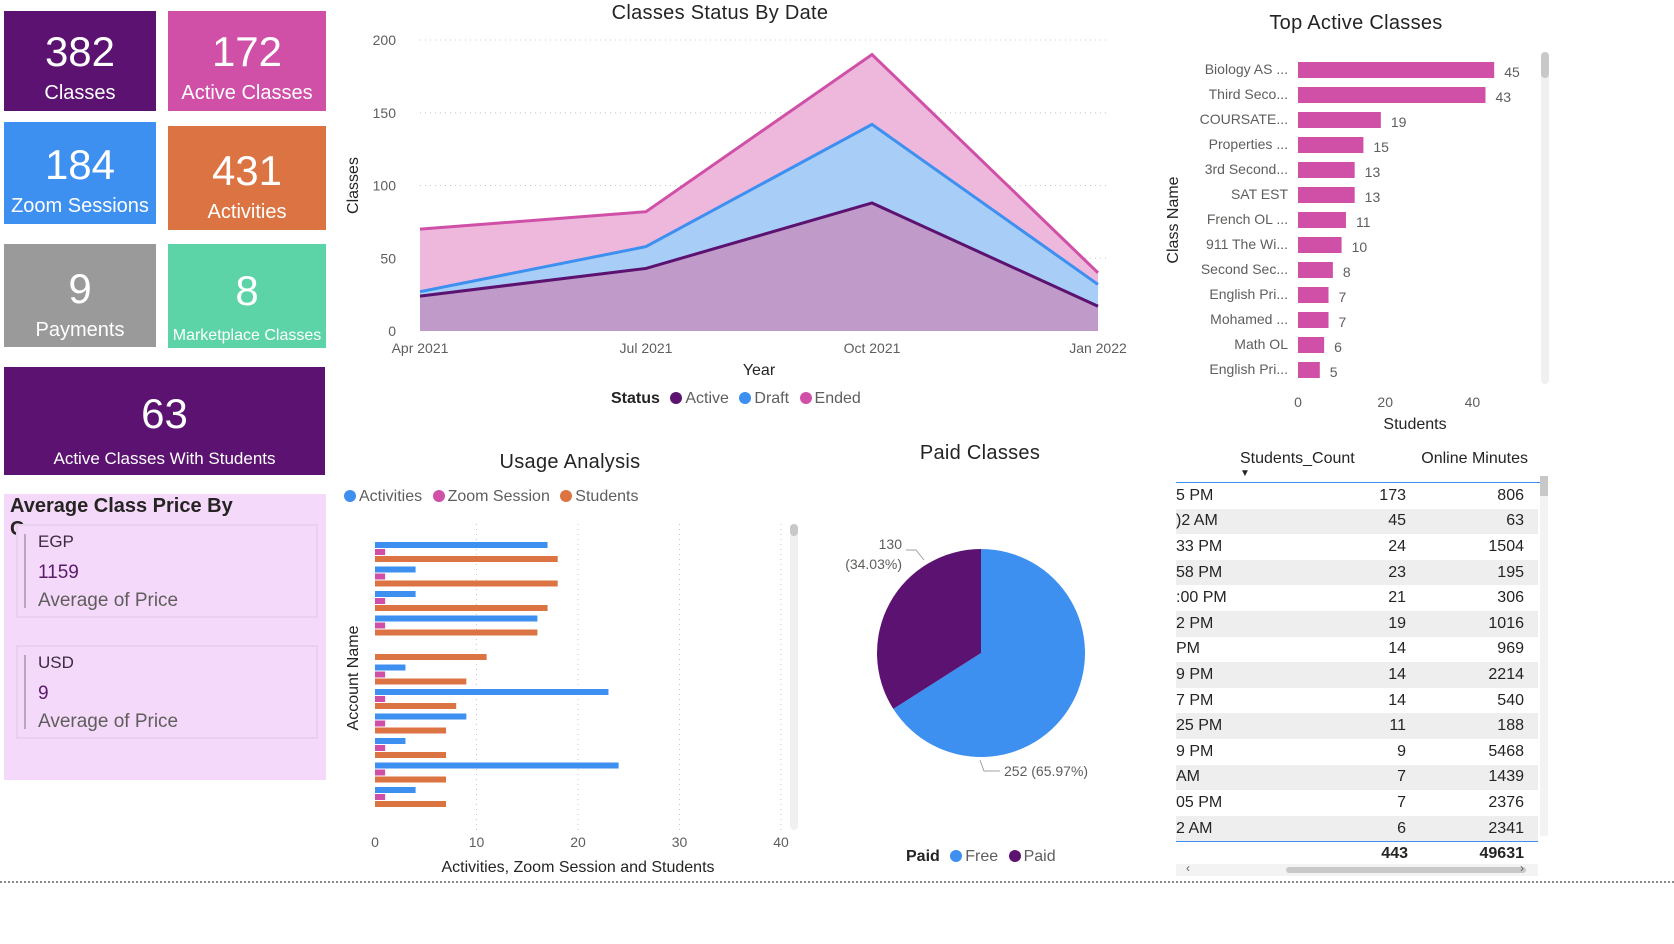 This screenshot has height=944, width=1674. Describe the element at coordinates (1357, 623) in the screenshot. I see `table-row: 2 PM 19 1016` at that location.